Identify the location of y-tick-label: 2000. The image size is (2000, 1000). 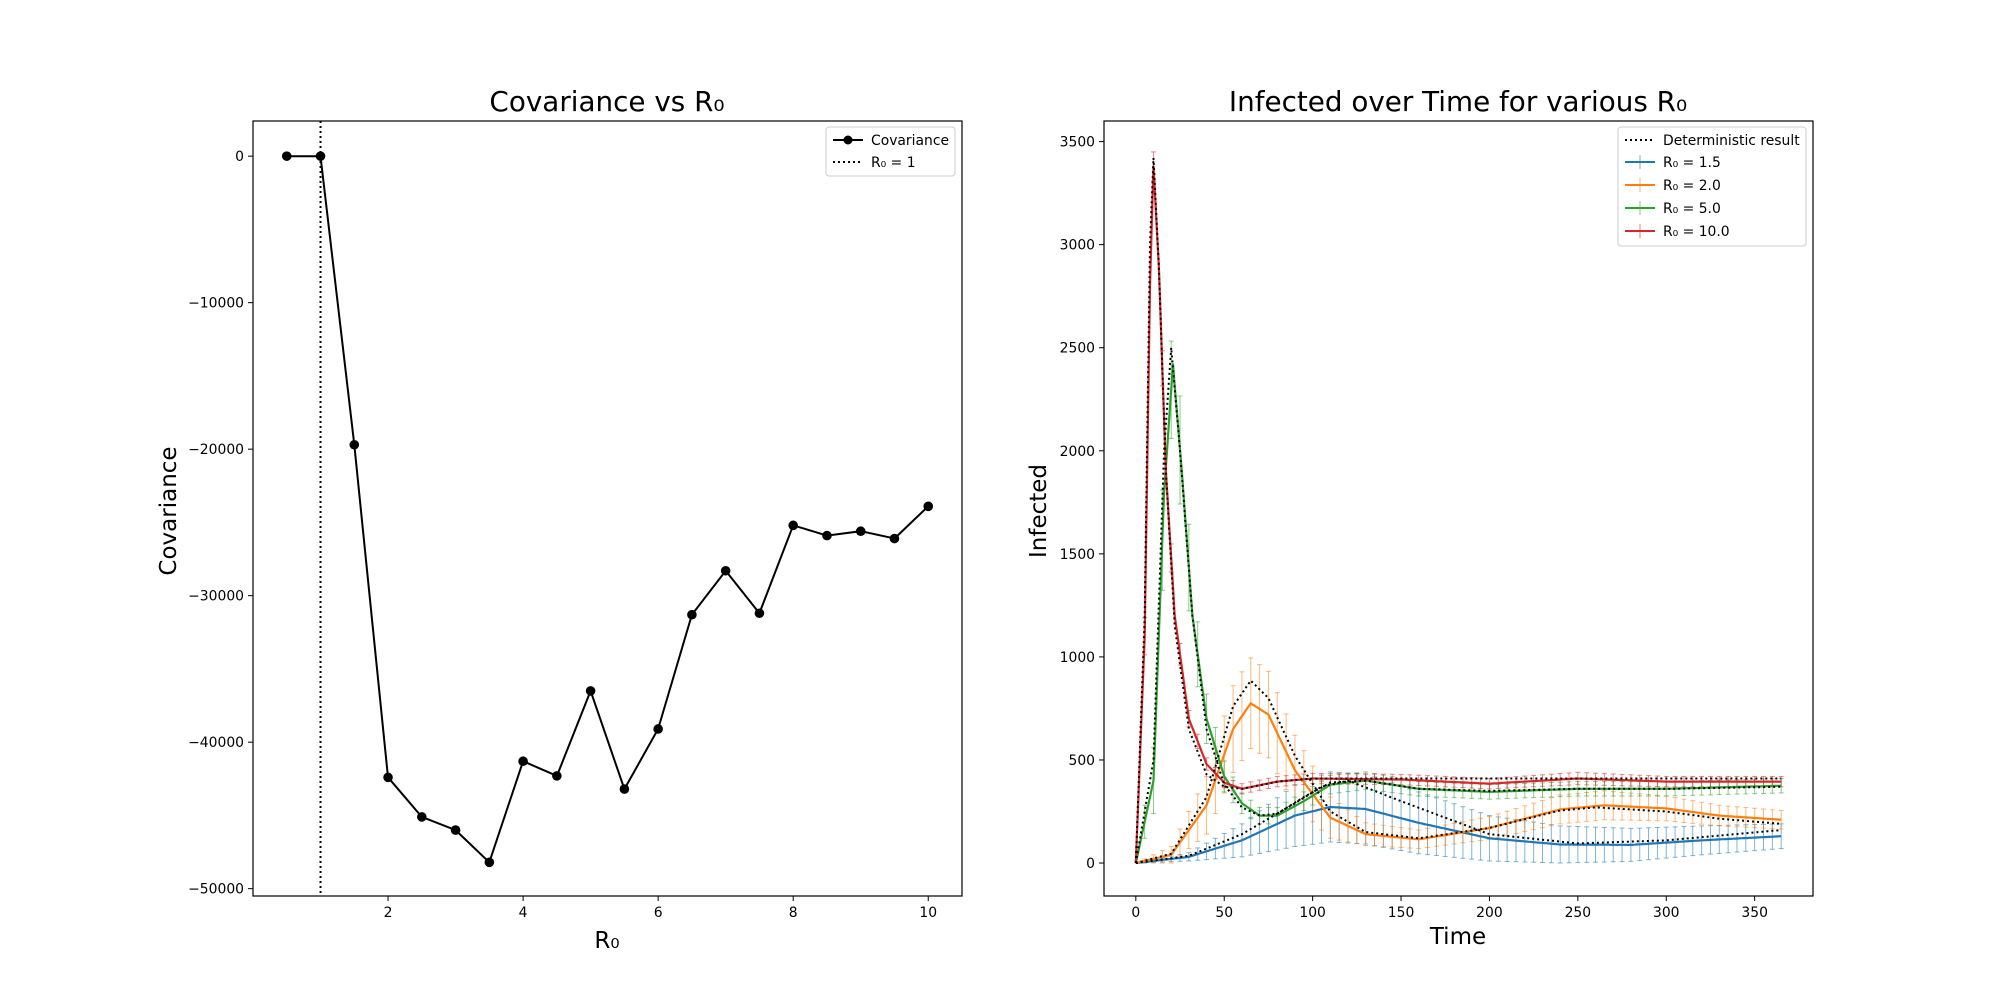
(1077, 452).